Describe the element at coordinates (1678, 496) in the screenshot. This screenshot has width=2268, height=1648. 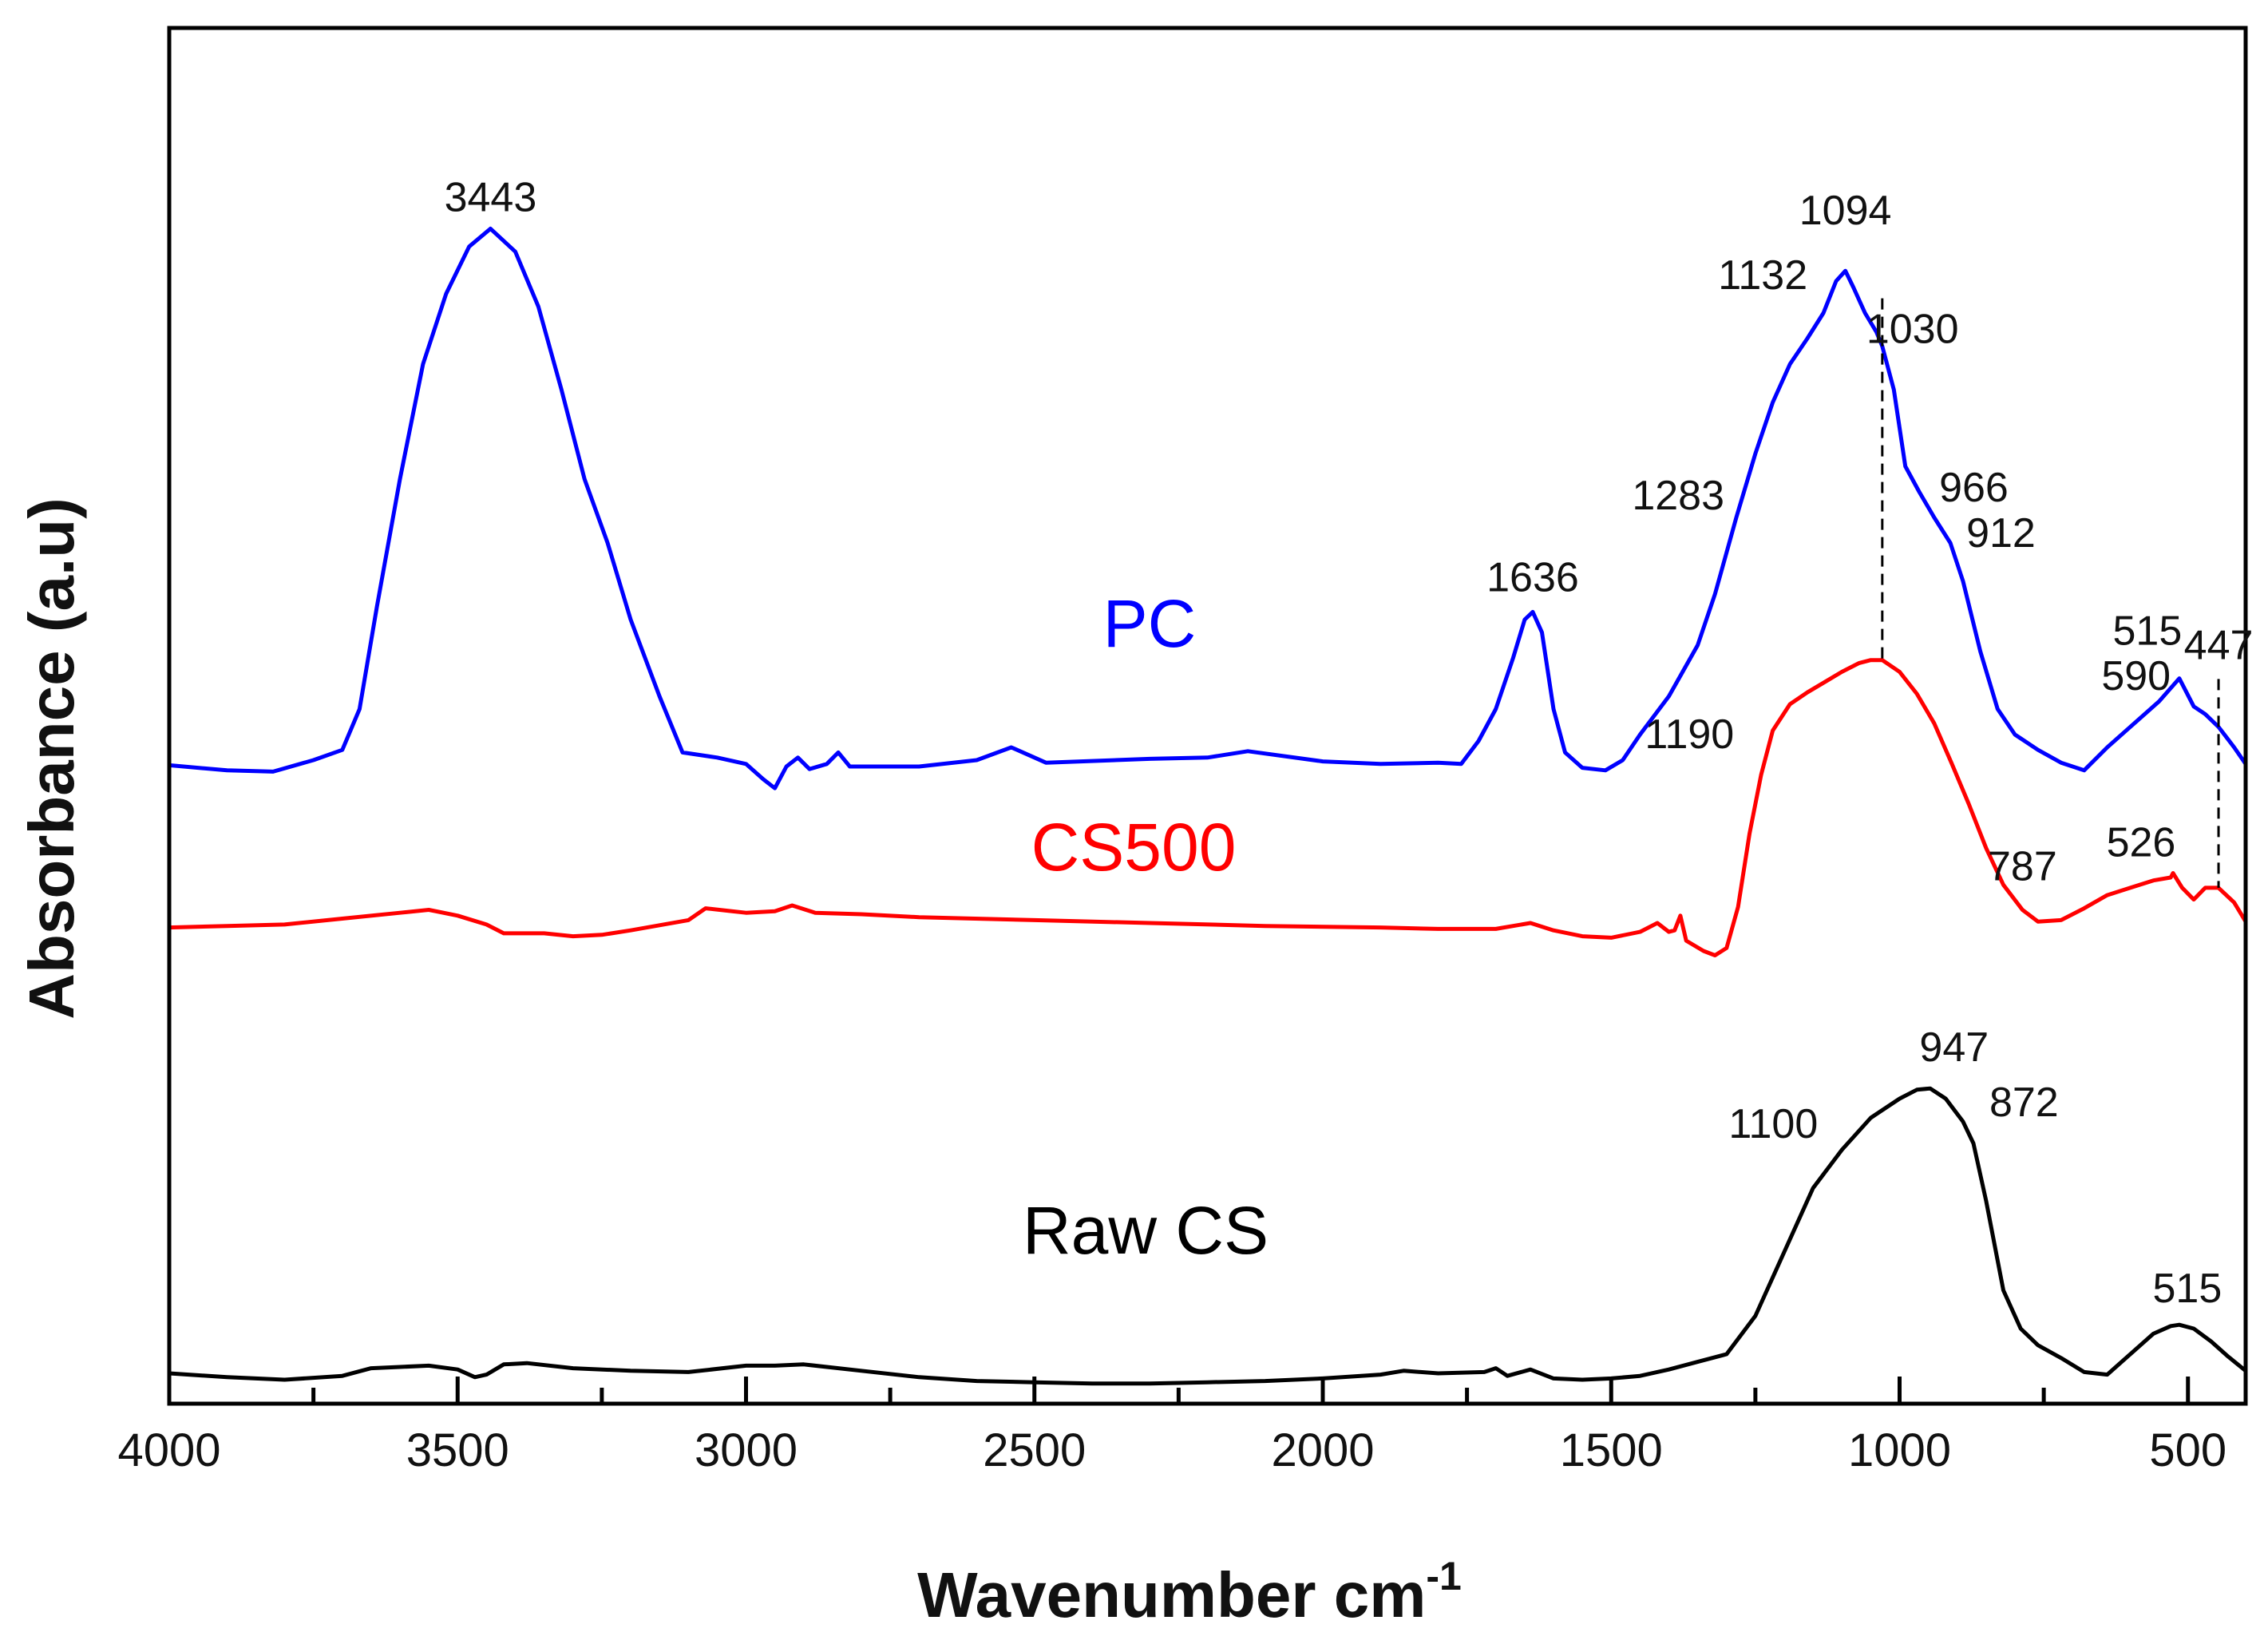
I see `peak-label-pc: 1283` at that location.